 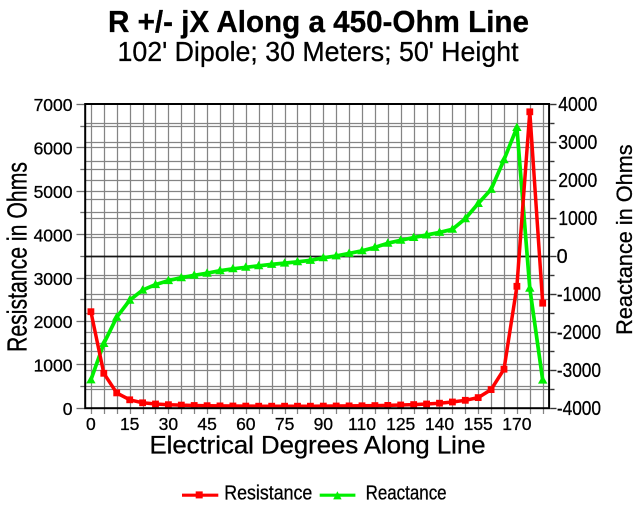 What do you see at coordinates (246, 424) in the screenshot?
I see `svg-text: 60` at bounding box center [246, 424].